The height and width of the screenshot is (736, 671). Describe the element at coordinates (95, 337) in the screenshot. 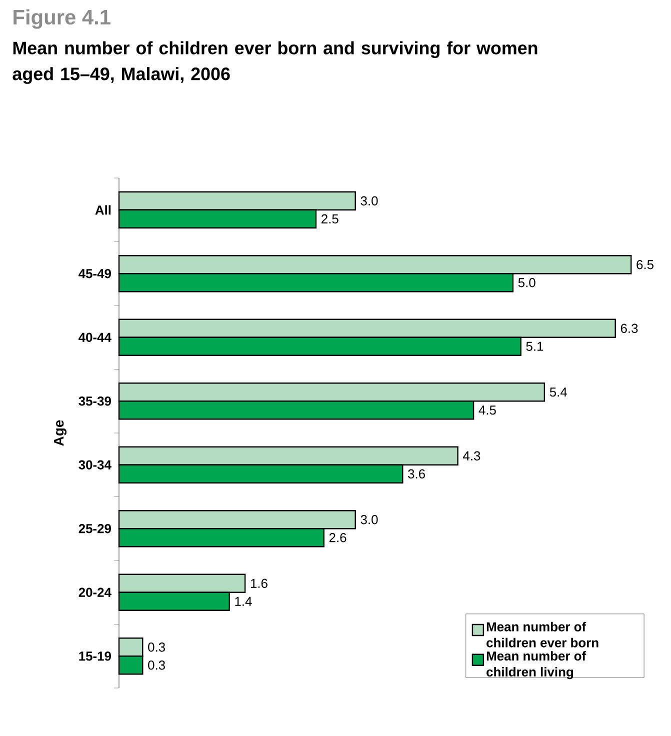

I see `y-tick-label: 40-44` at that location.